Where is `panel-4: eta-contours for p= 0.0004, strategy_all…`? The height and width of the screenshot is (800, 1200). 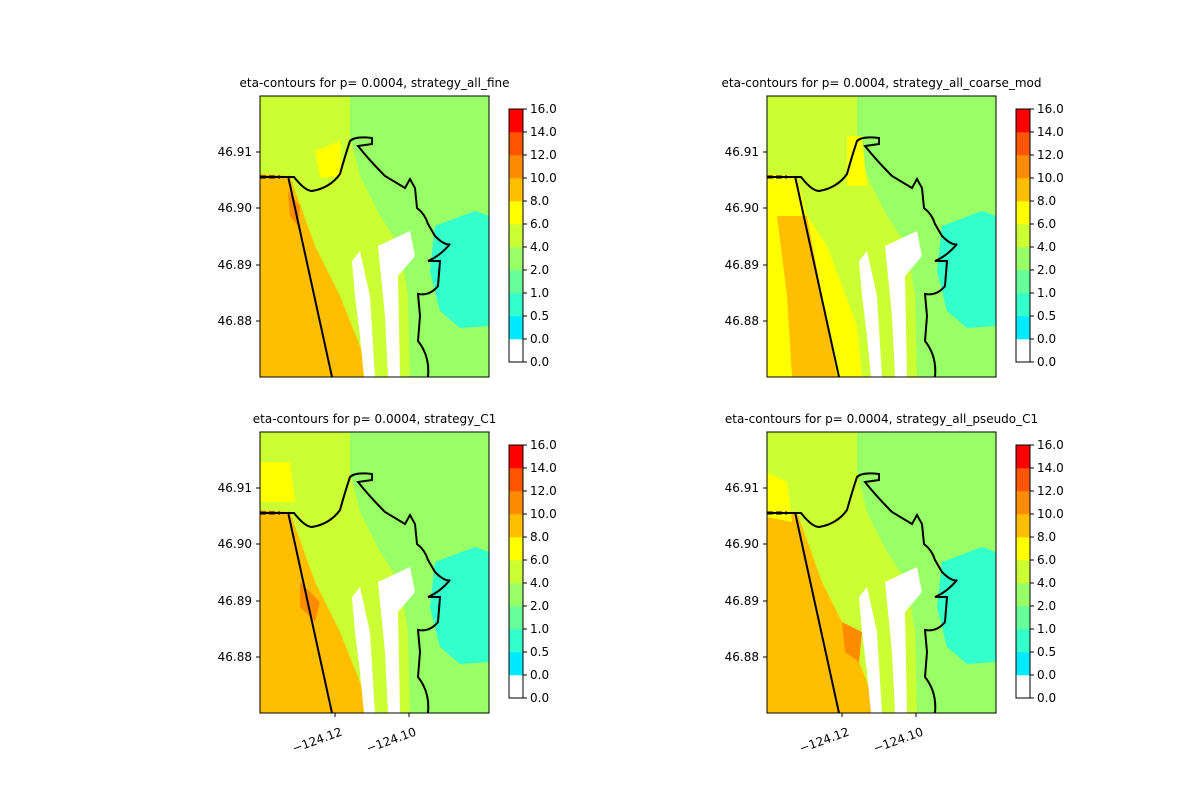 panel-4: eta-contours for p= 0.0004, strategy_all… is located at coordinates (894, 584).